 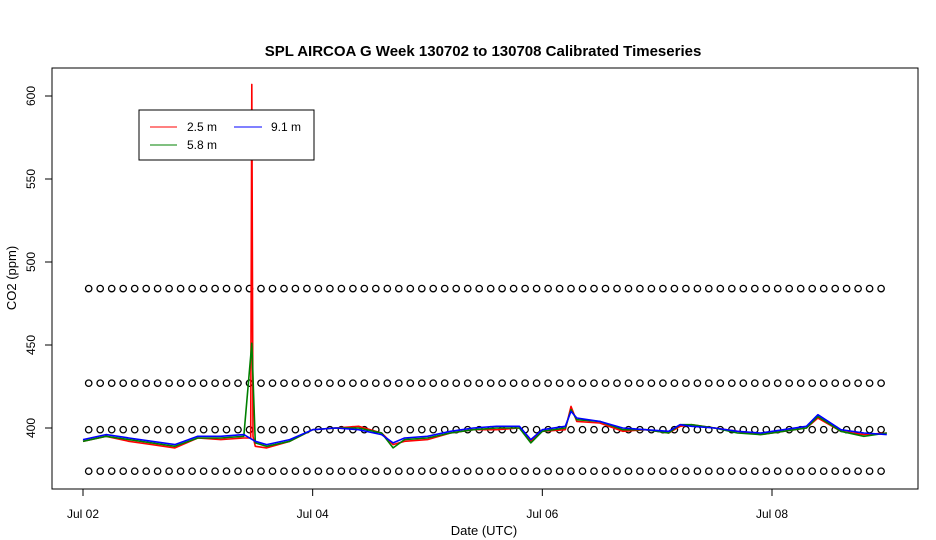 What do you see at coordinates (83, 514) in the screenshot?
I see `x-tick-label: Jul 02` at bounding box center [83, 514].